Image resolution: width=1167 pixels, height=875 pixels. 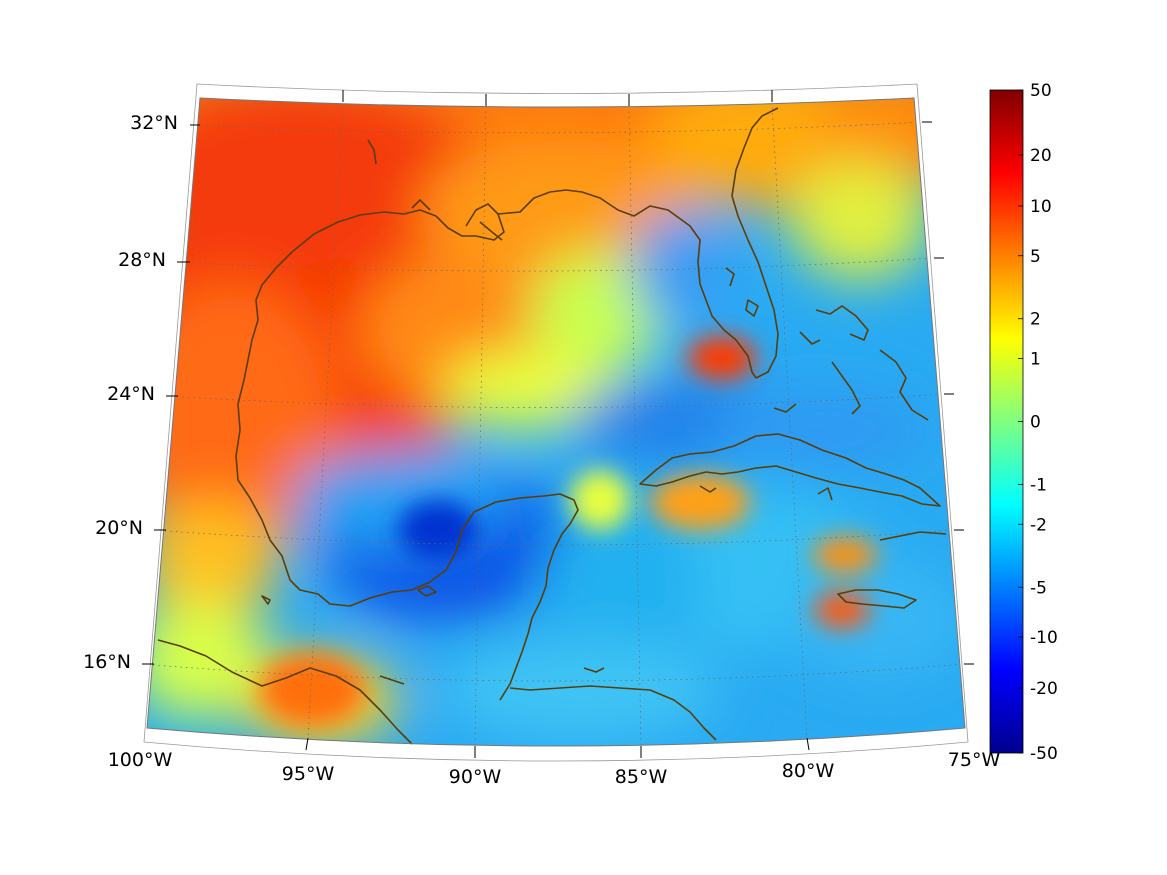 What do you see at coordinates (142, 260) in the screenshot?
I see `lat-label-28: 28°N` at bounding box center [142, 260].